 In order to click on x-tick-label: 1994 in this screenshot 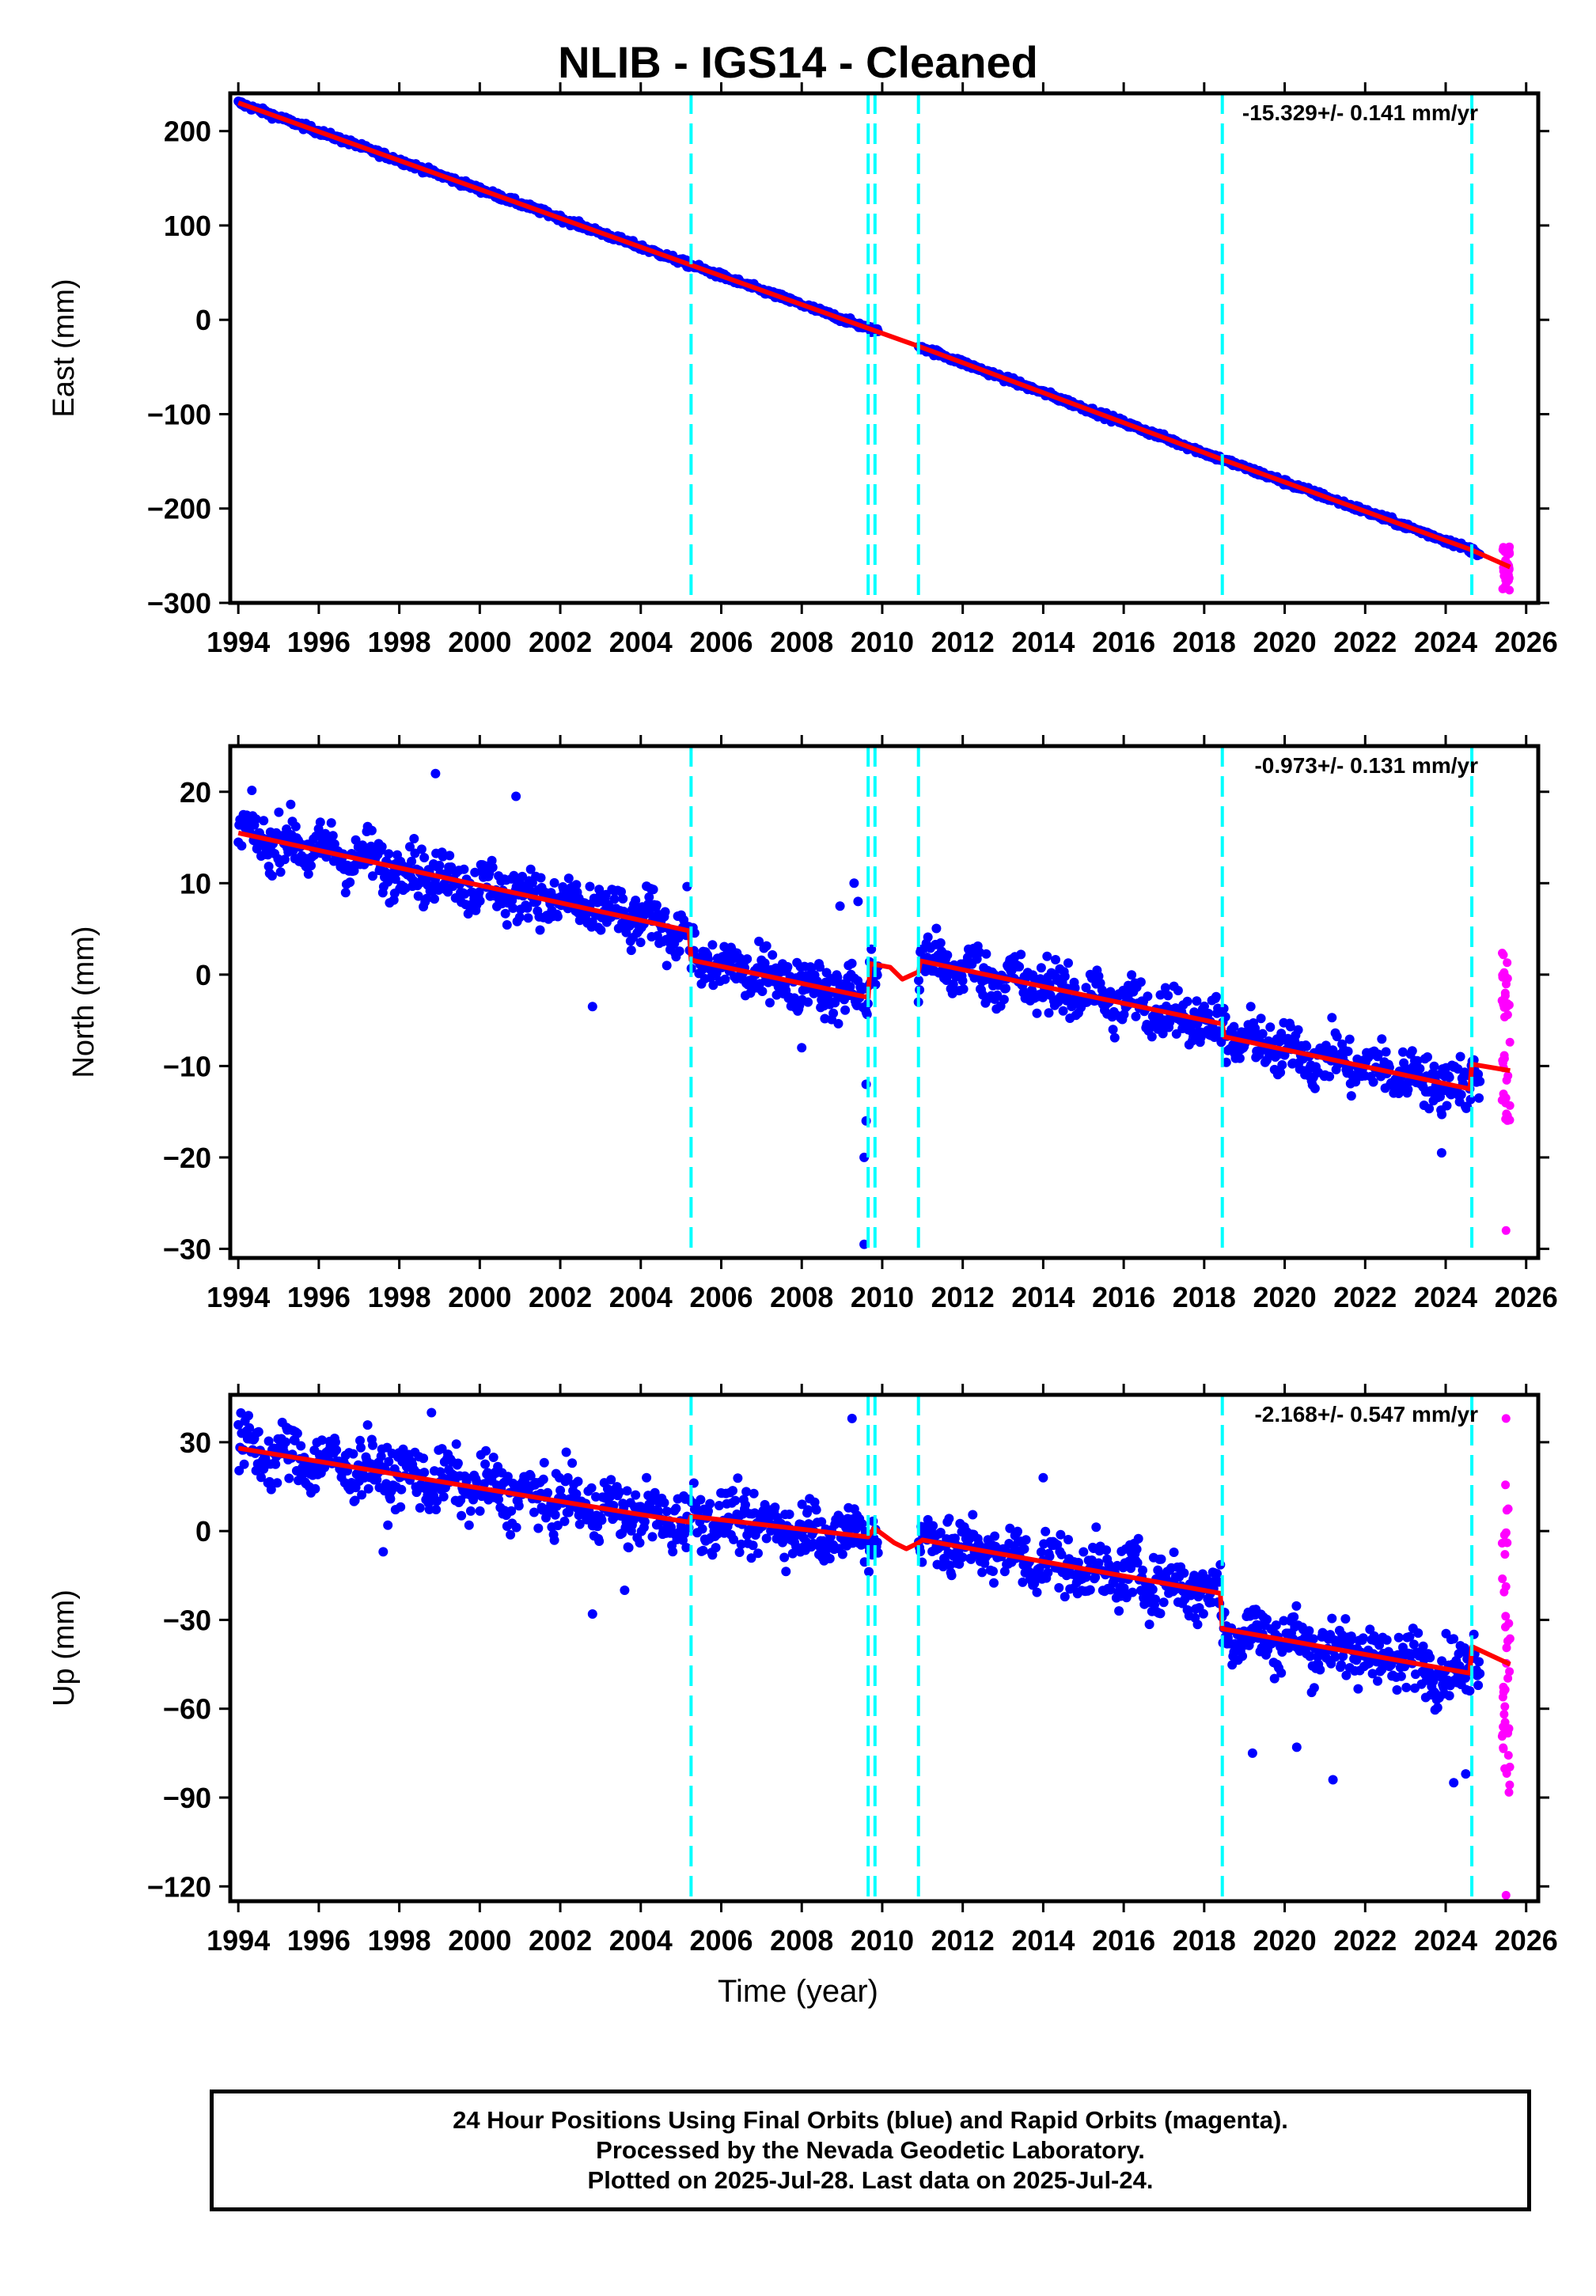, I will do `click(238, 1941)`.